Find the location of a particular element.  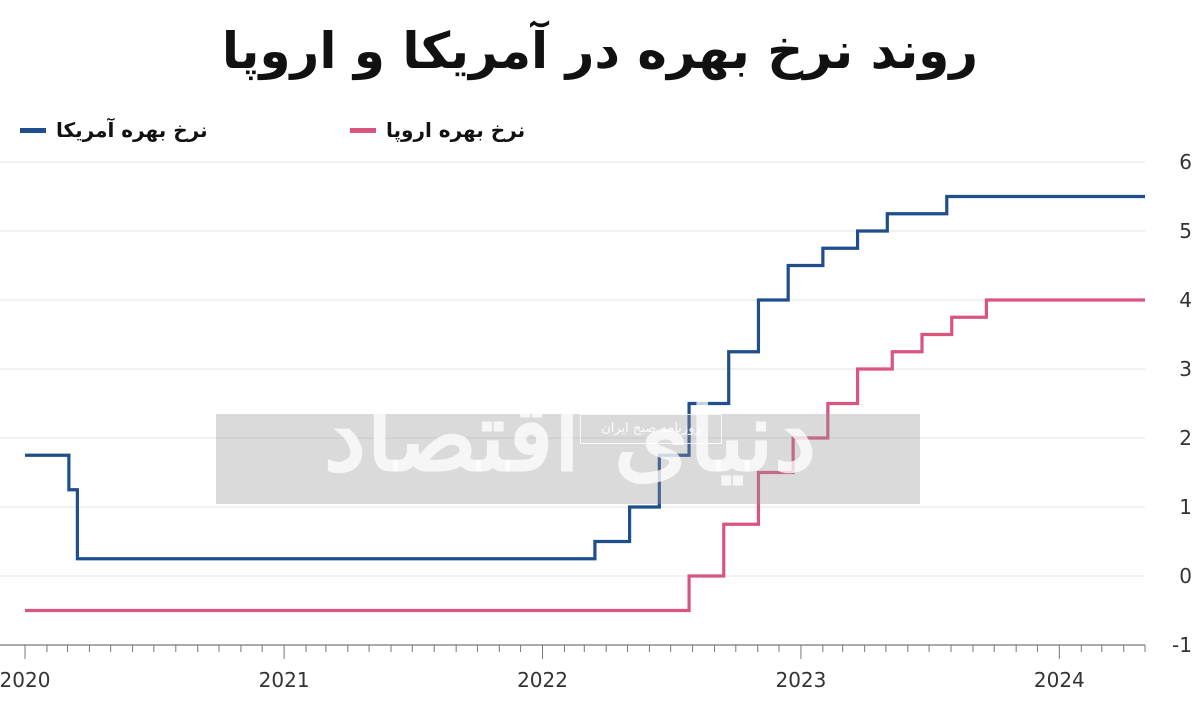

watermark-subtitle: روزنامه صبح ایران is located at coordinates (651, 429).